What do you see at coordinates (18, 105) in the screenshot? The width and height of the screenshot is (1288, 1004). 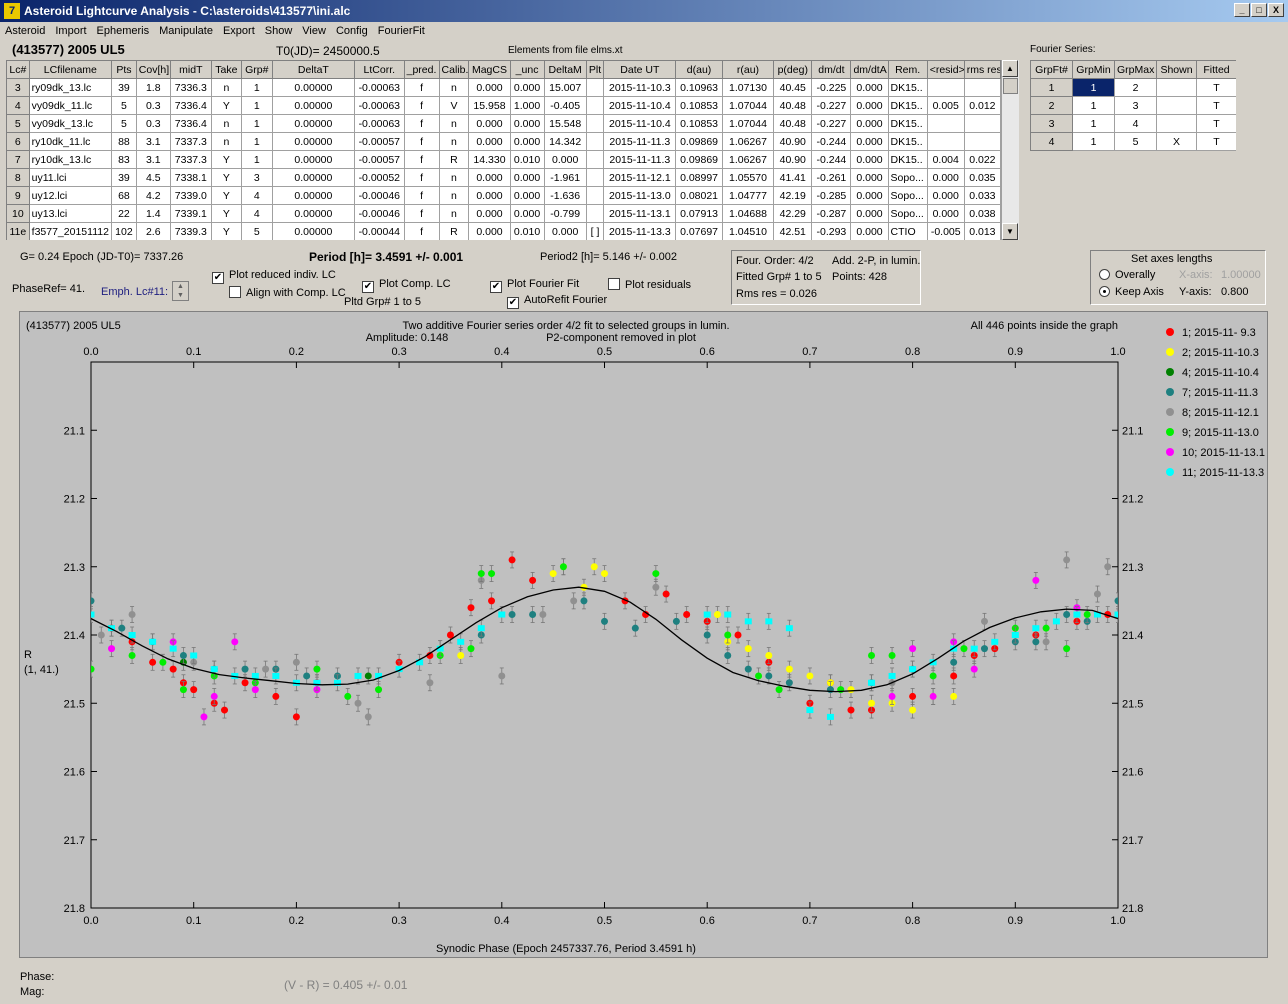 I see `row-header: 4` at bounding box center [18, 105].